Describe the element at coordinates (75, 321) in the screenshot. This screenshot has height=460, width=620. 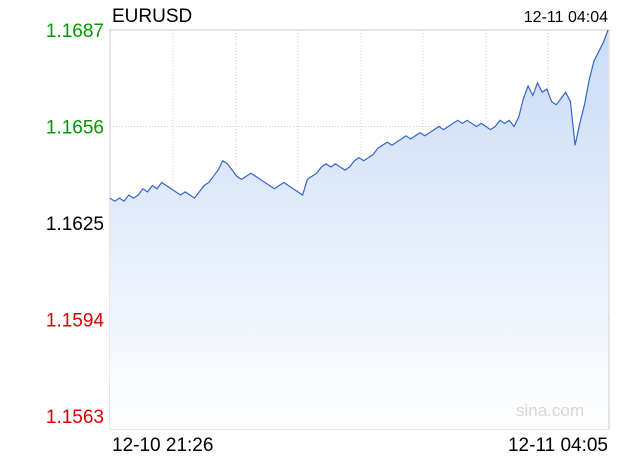
I see `y-tick-label: 1.1594` at that location.